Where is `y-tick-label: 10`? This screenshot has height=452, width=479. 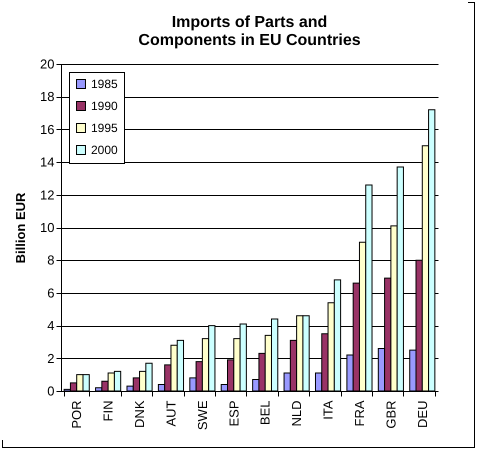 y-tick-label: 10 is located at coordinates (47, 227).